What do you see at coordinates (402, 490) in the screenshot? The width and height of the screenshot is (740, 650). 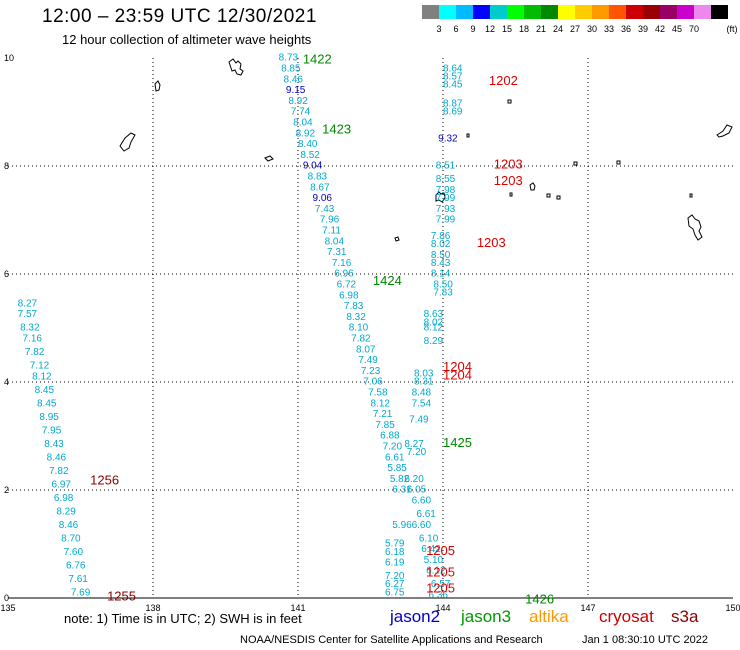 I see `swh-value: 6.31` at bounding box center [402, 490].